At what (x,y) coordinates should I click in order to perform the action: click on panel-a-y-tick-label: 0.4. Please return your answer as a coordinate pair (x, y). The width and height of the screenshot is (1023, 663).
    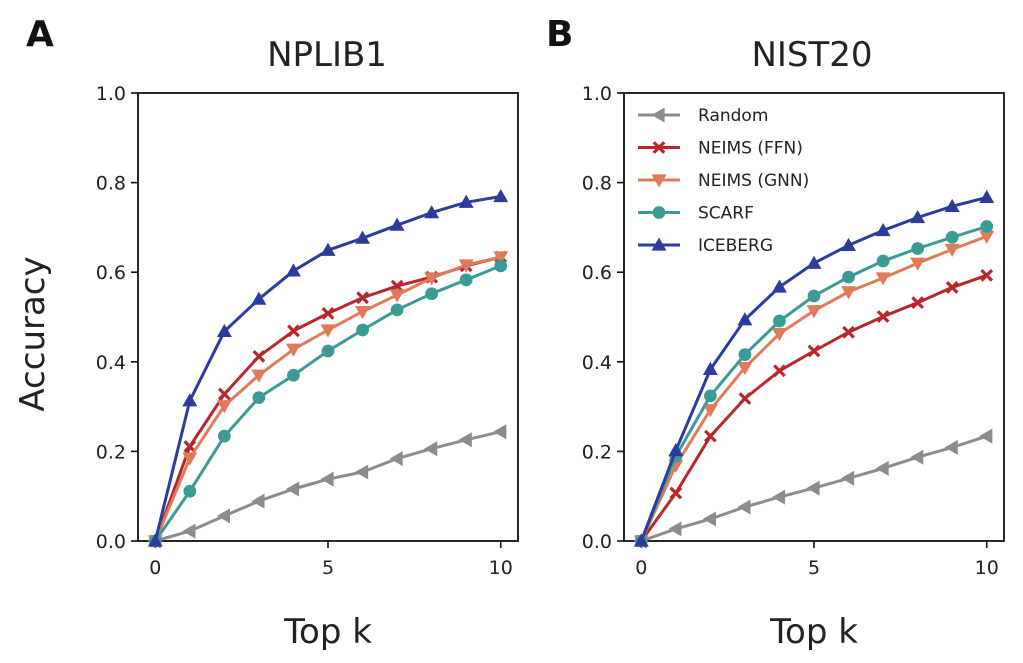
    Looking at the image, I should click on (111, 363).